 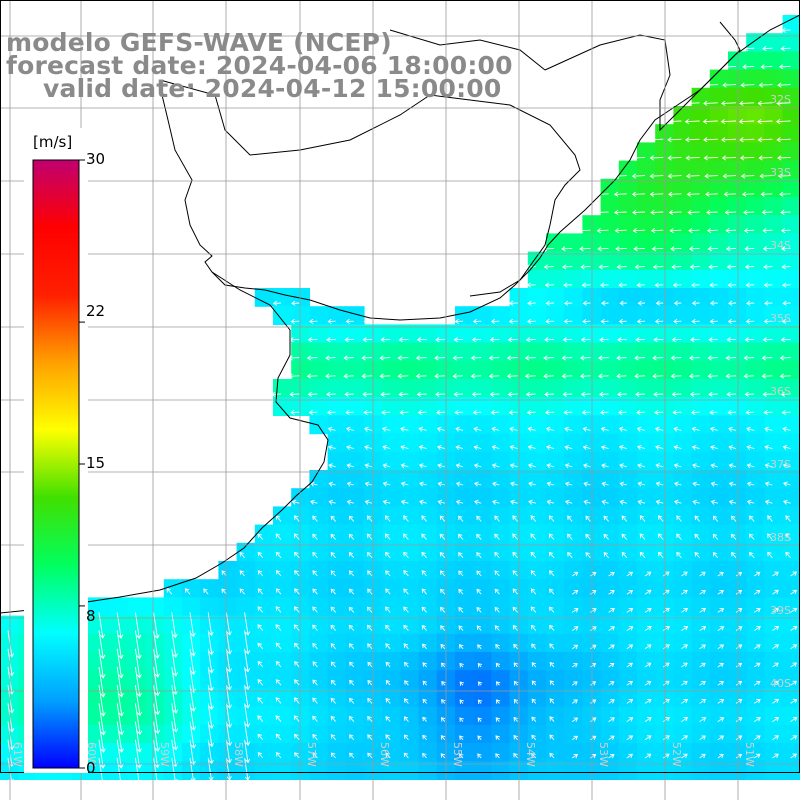 I want to click on coastline-segment, so click(x=672, y=73).